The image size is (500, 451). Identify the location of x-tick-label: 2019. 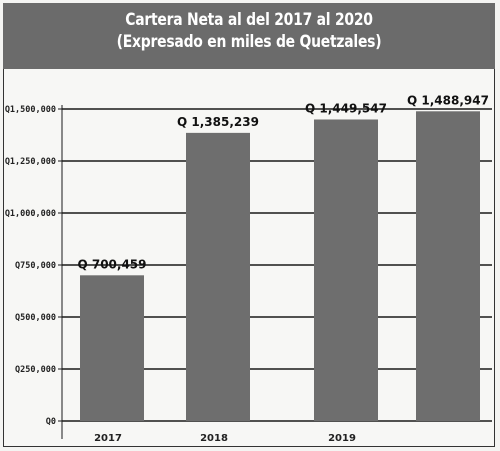
(342, 438).